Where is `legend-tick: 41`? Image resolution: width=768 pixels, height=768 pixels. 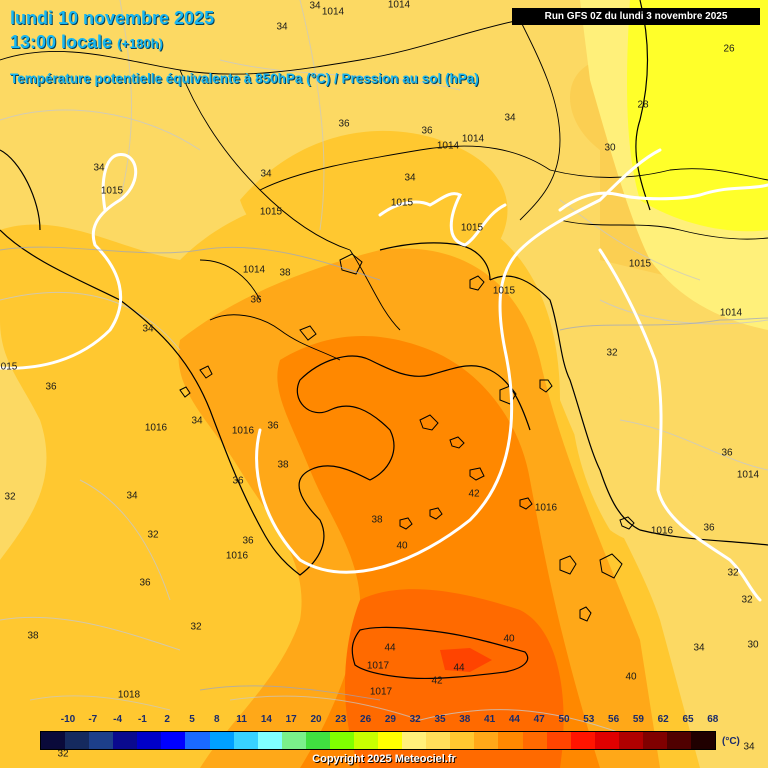
legend-tick: 41 is located at coordinates (490, 719).